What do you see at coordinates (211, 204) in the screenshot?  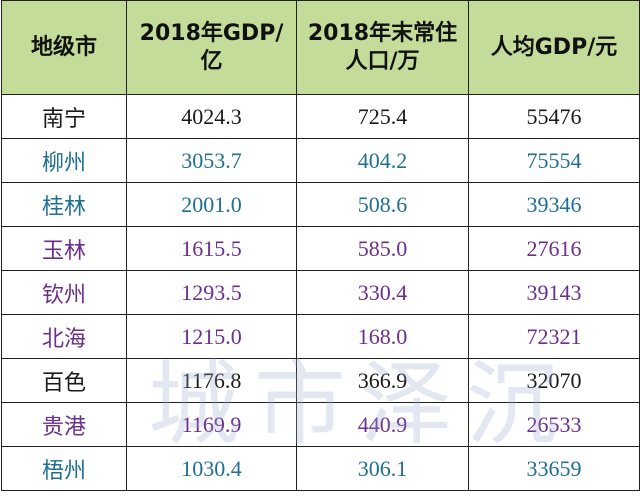 I see `cell-gdp: 2001.0` at bounding box center [211, 204].